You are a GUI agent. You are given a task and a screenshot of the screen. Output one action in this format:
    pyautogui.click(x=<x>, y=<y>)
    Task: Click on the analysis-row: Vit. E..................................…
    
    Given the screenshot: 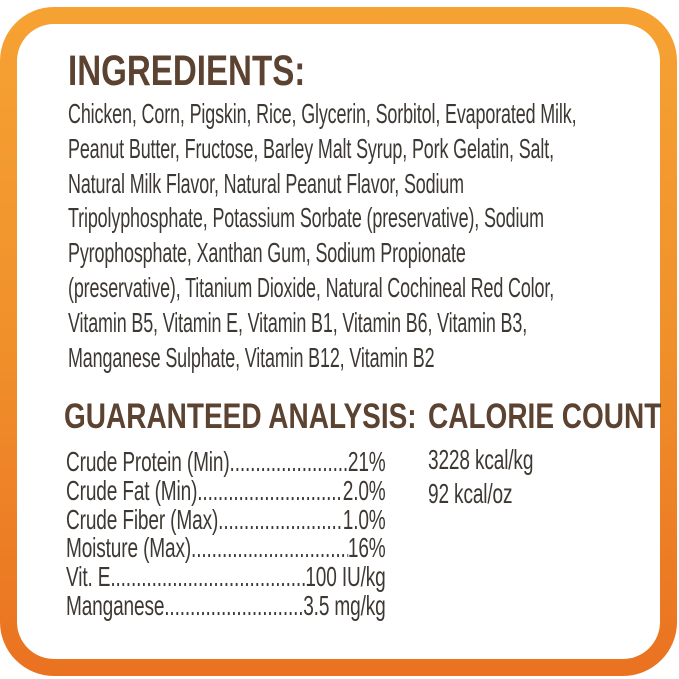 What is the action you would take?
    pyautogui.click(x=226, y=577)
    